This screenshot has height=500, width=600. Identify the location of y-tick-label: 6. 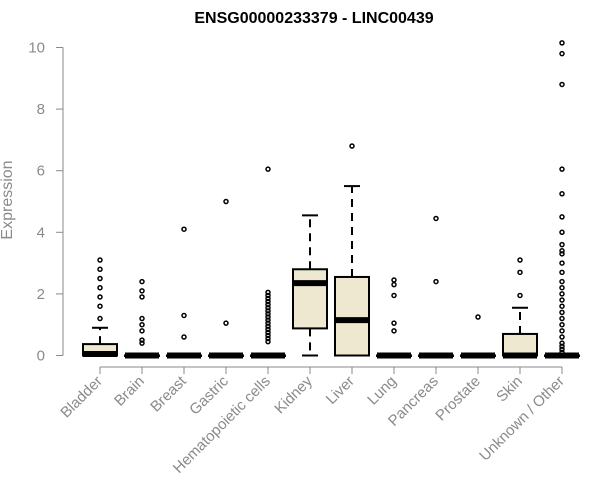
(41, 171).